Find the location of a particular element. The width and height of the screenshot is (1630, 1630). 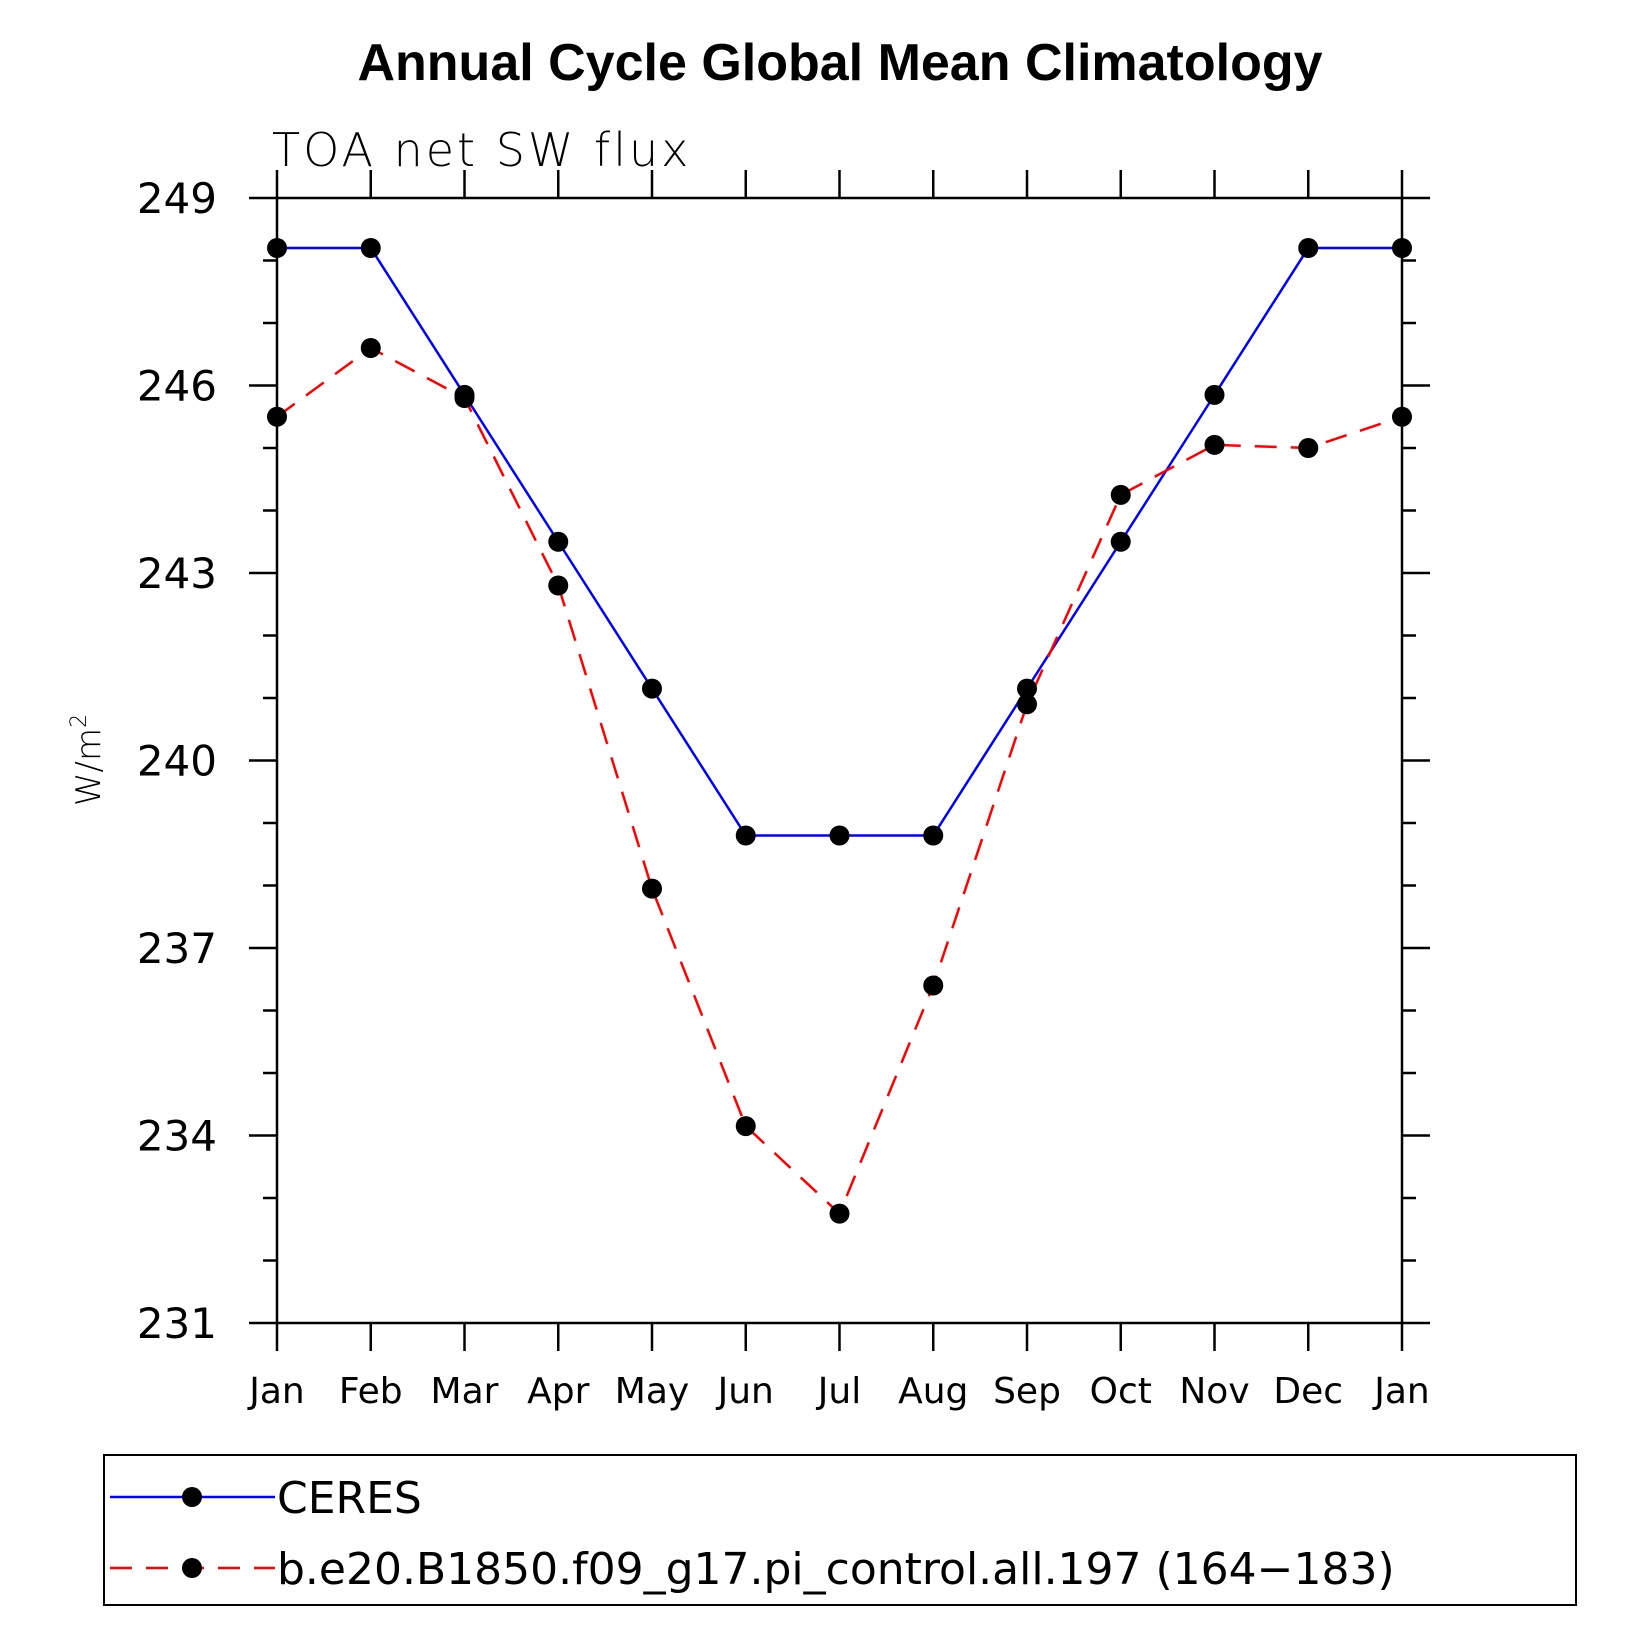

legend-label-ceres: CERES is located at coordinates (349, 1498).